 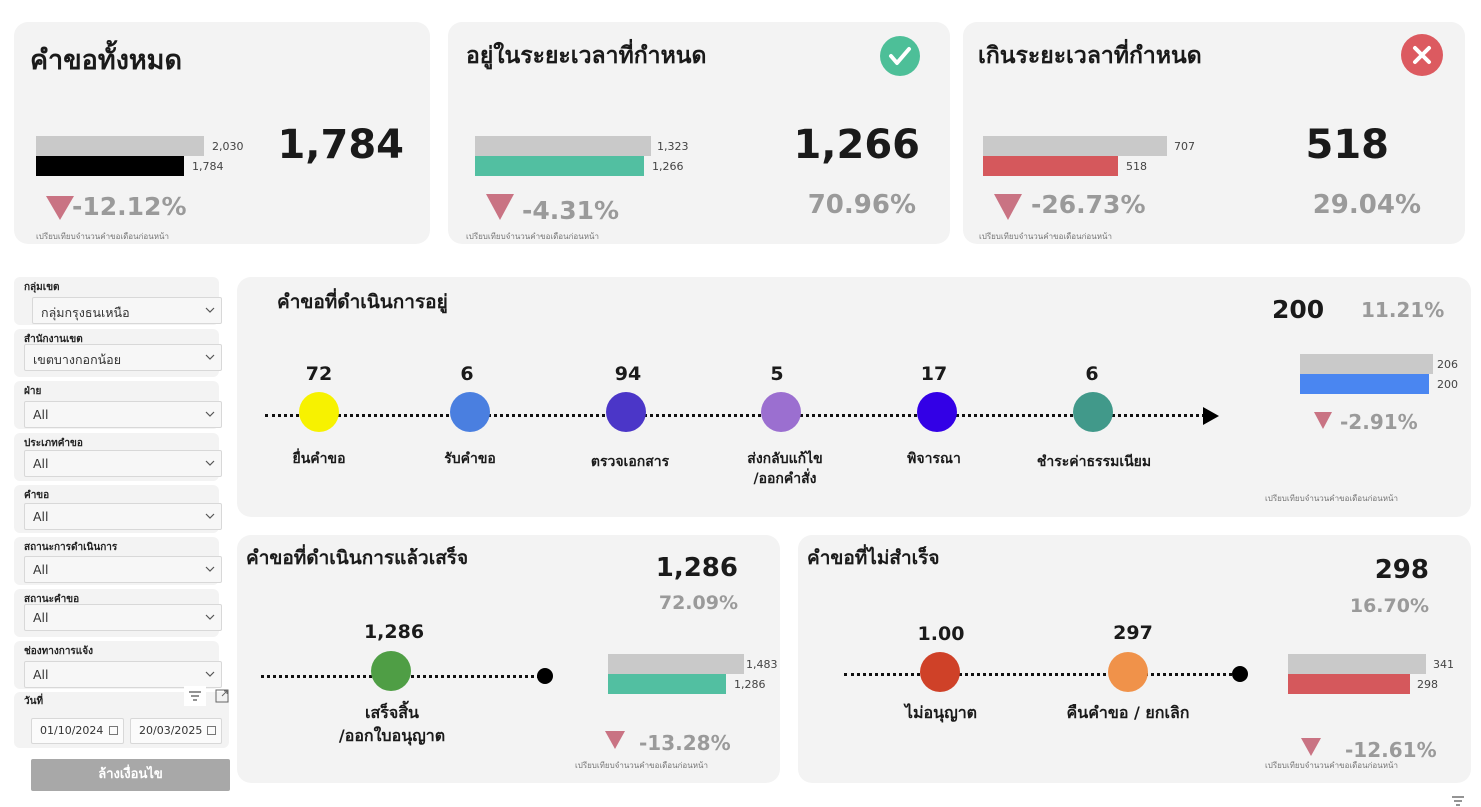 What do you see at coordinates (123, 516) in the screenshot?
I see `request-select: All` at bounding box center [123, 516].